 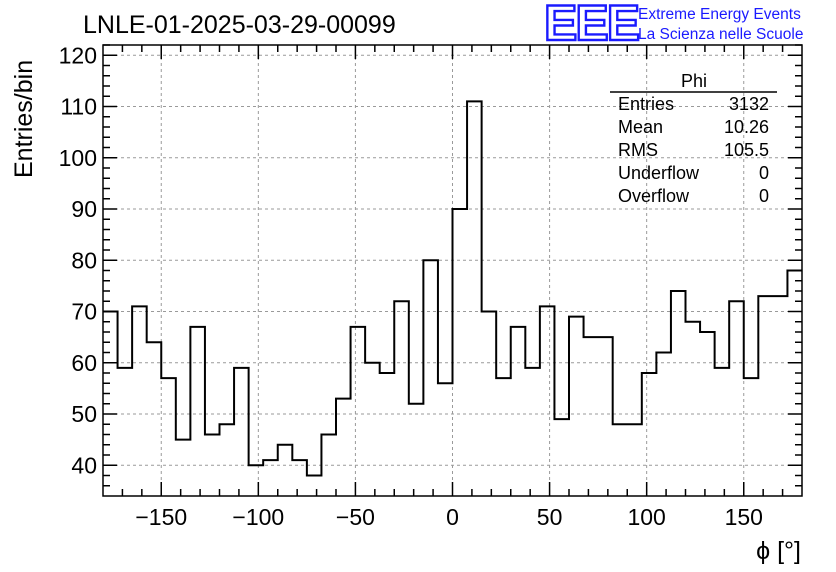 What do you see at coordinates (646, 104) in the screenshot?
I see `stats-label: Entries` at bounding box center [646, 104].